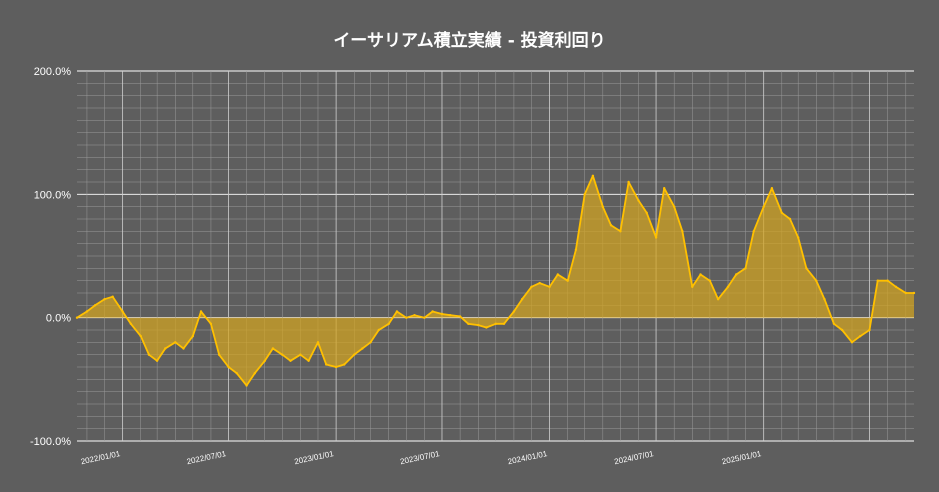  Describe the element at coordinates (50, 442) in the screenshot. I see `y-tick-label: -100.0%` at that location.